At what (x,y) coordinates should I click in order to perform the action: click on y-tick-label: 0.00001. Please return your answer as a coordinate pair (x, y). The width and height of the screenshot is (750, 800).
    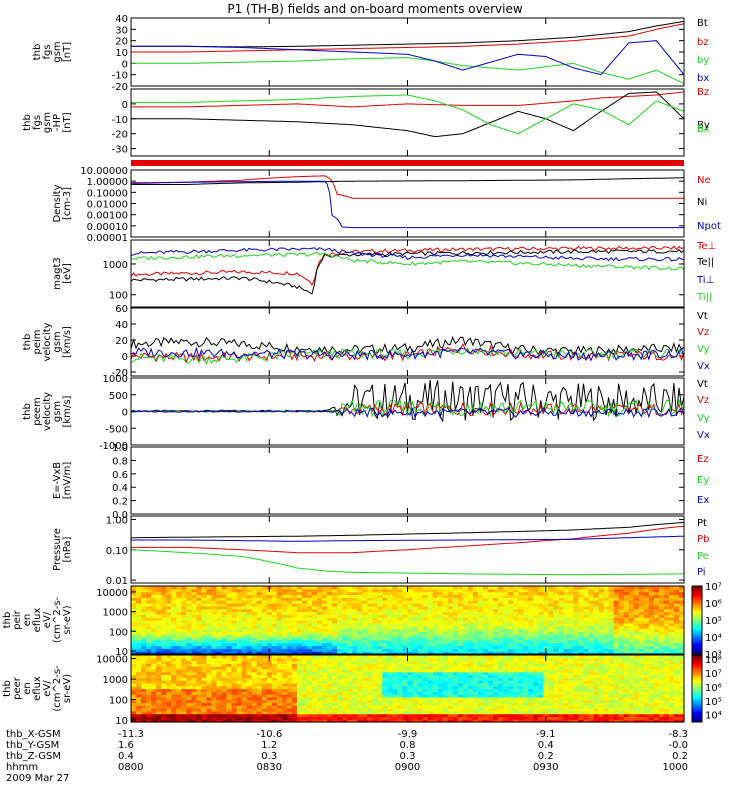
    Looking at the image, I should click on (107, 238).